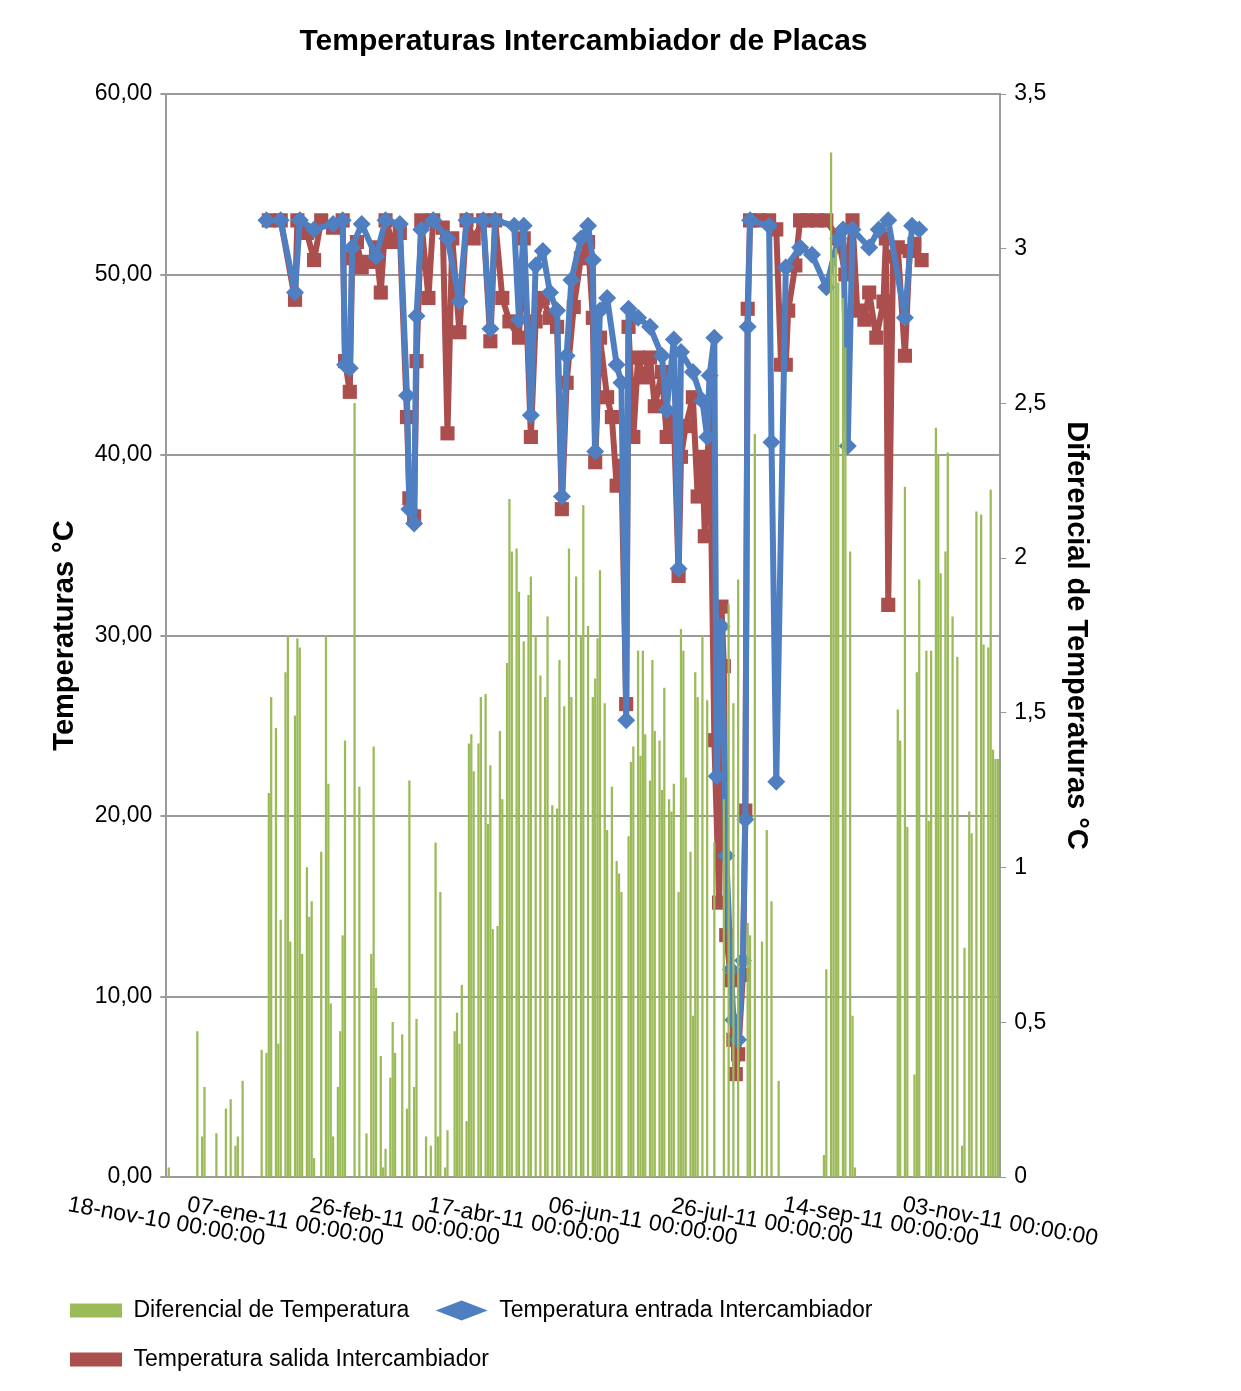  What do you see at coordinates (1021, 1175) in the screenshot?
I see `y2-tick-label: 0` at bounding box center [1021, 1175].